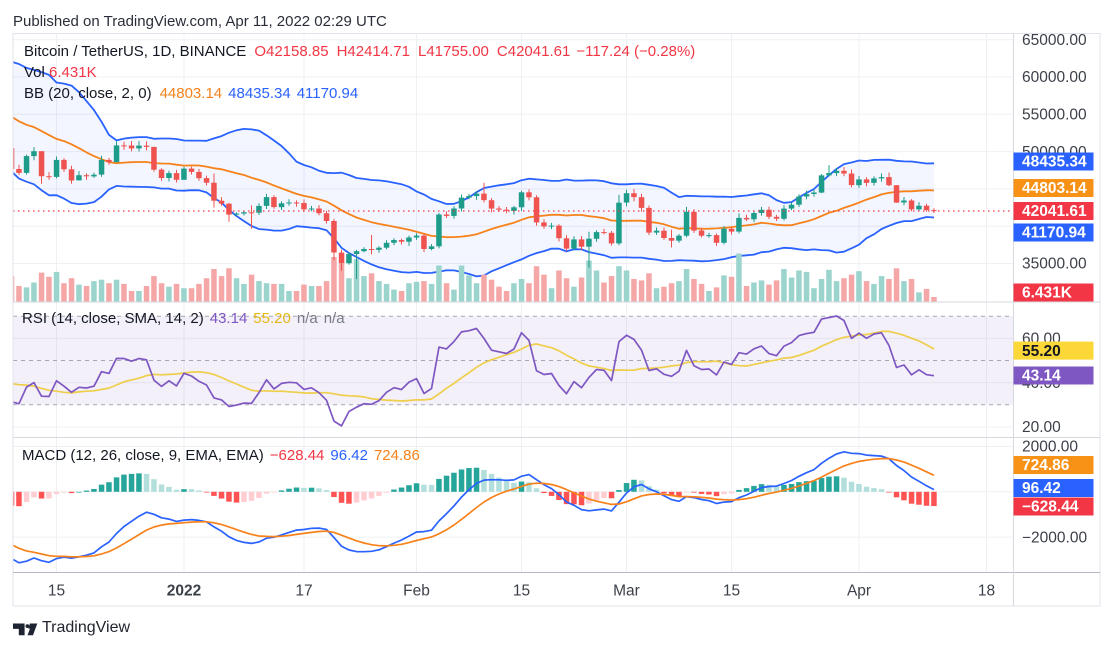 Image resolution: width=1113 pixels, height=652 pixels. What do you see at coordinates (626, 591) in the screenshot?
I see `svg-text: Mar` at bounding box center [626, 591].